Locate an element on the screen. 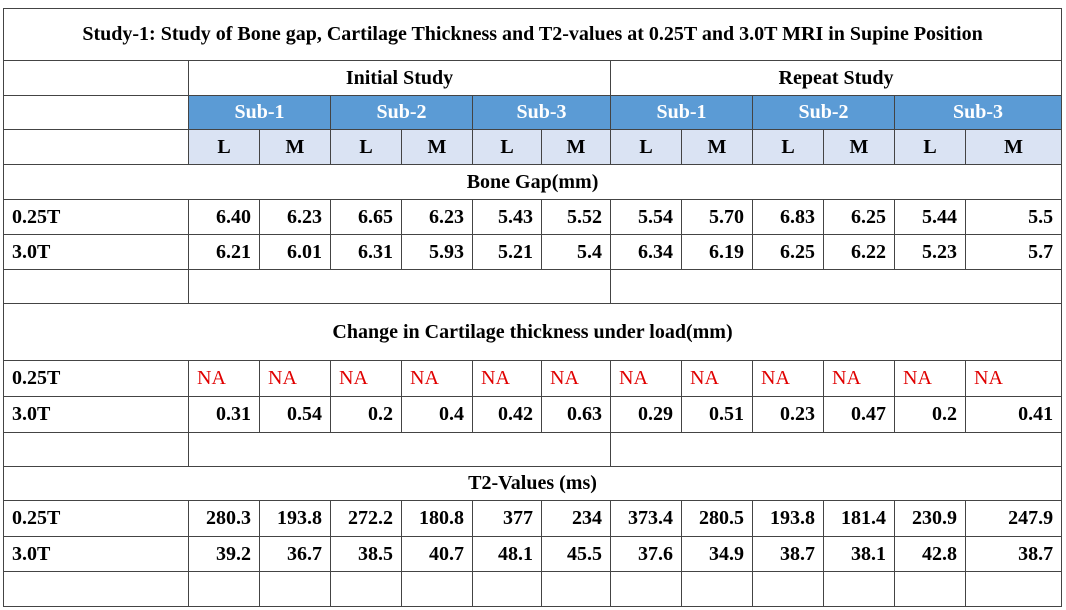  value-cell: 181.4 is located at coordinates (859, 518).